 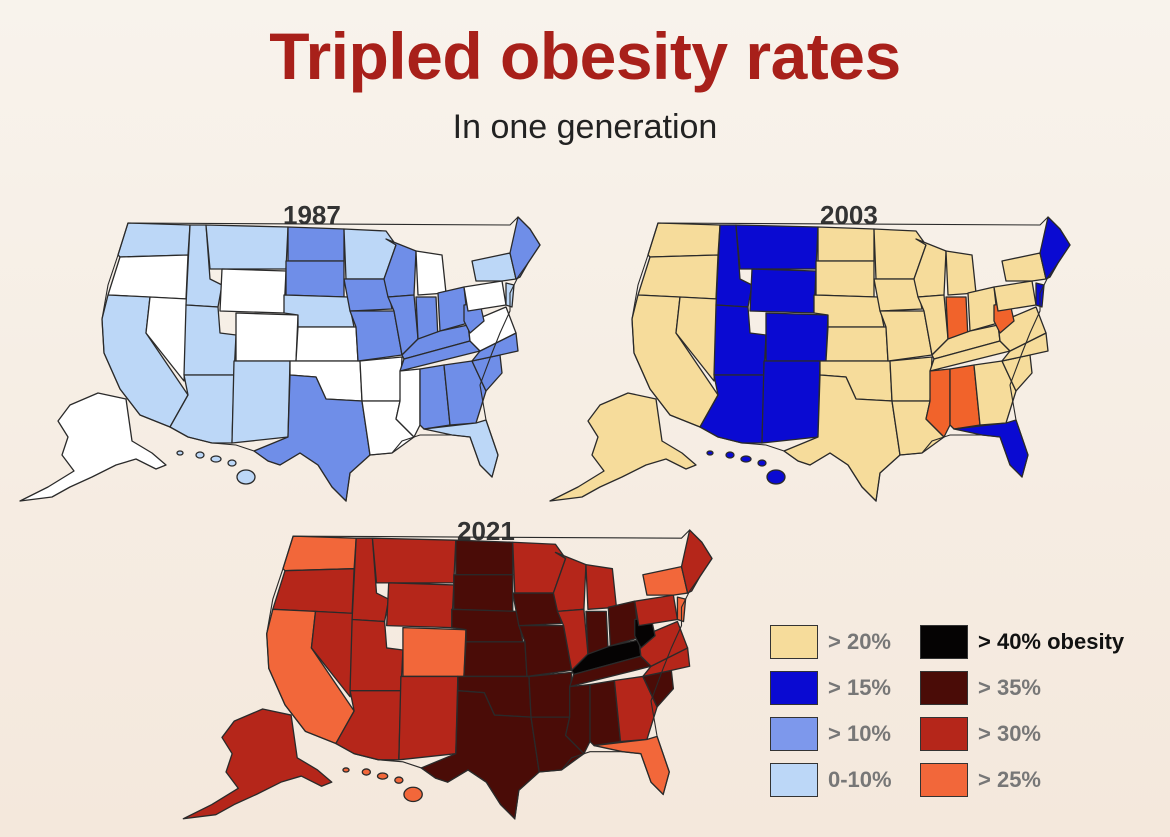 What do you see at coordinates (585, 56) in the screenshot?
I see `page-title: Tripled obesity rates` at bounding box center [585, 56].